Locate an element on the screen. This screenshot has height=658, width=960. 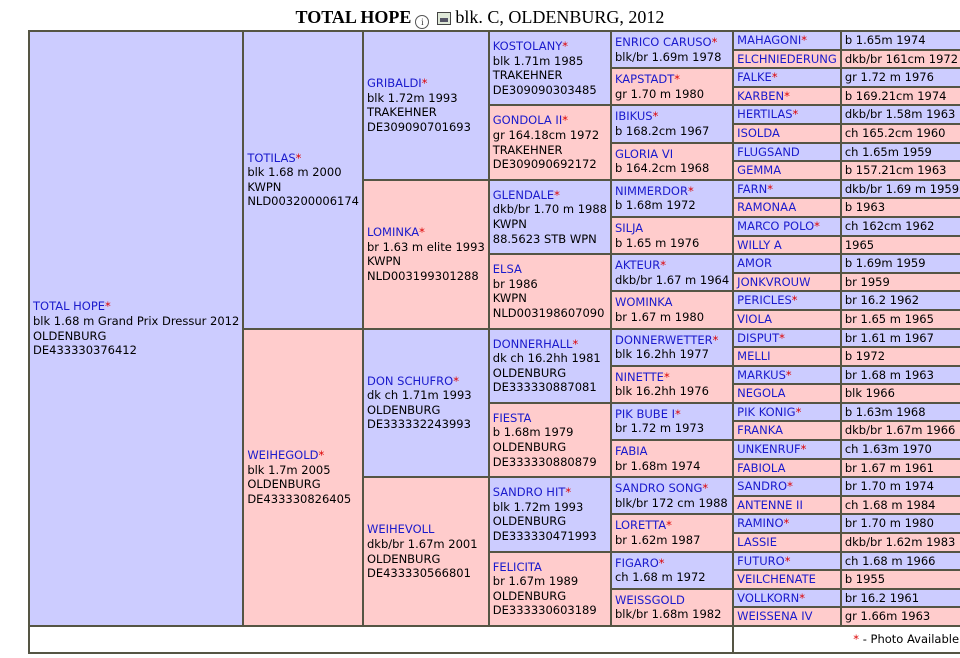
horse-name-link: DONNERWETTER is located at coordinates (663, 339).